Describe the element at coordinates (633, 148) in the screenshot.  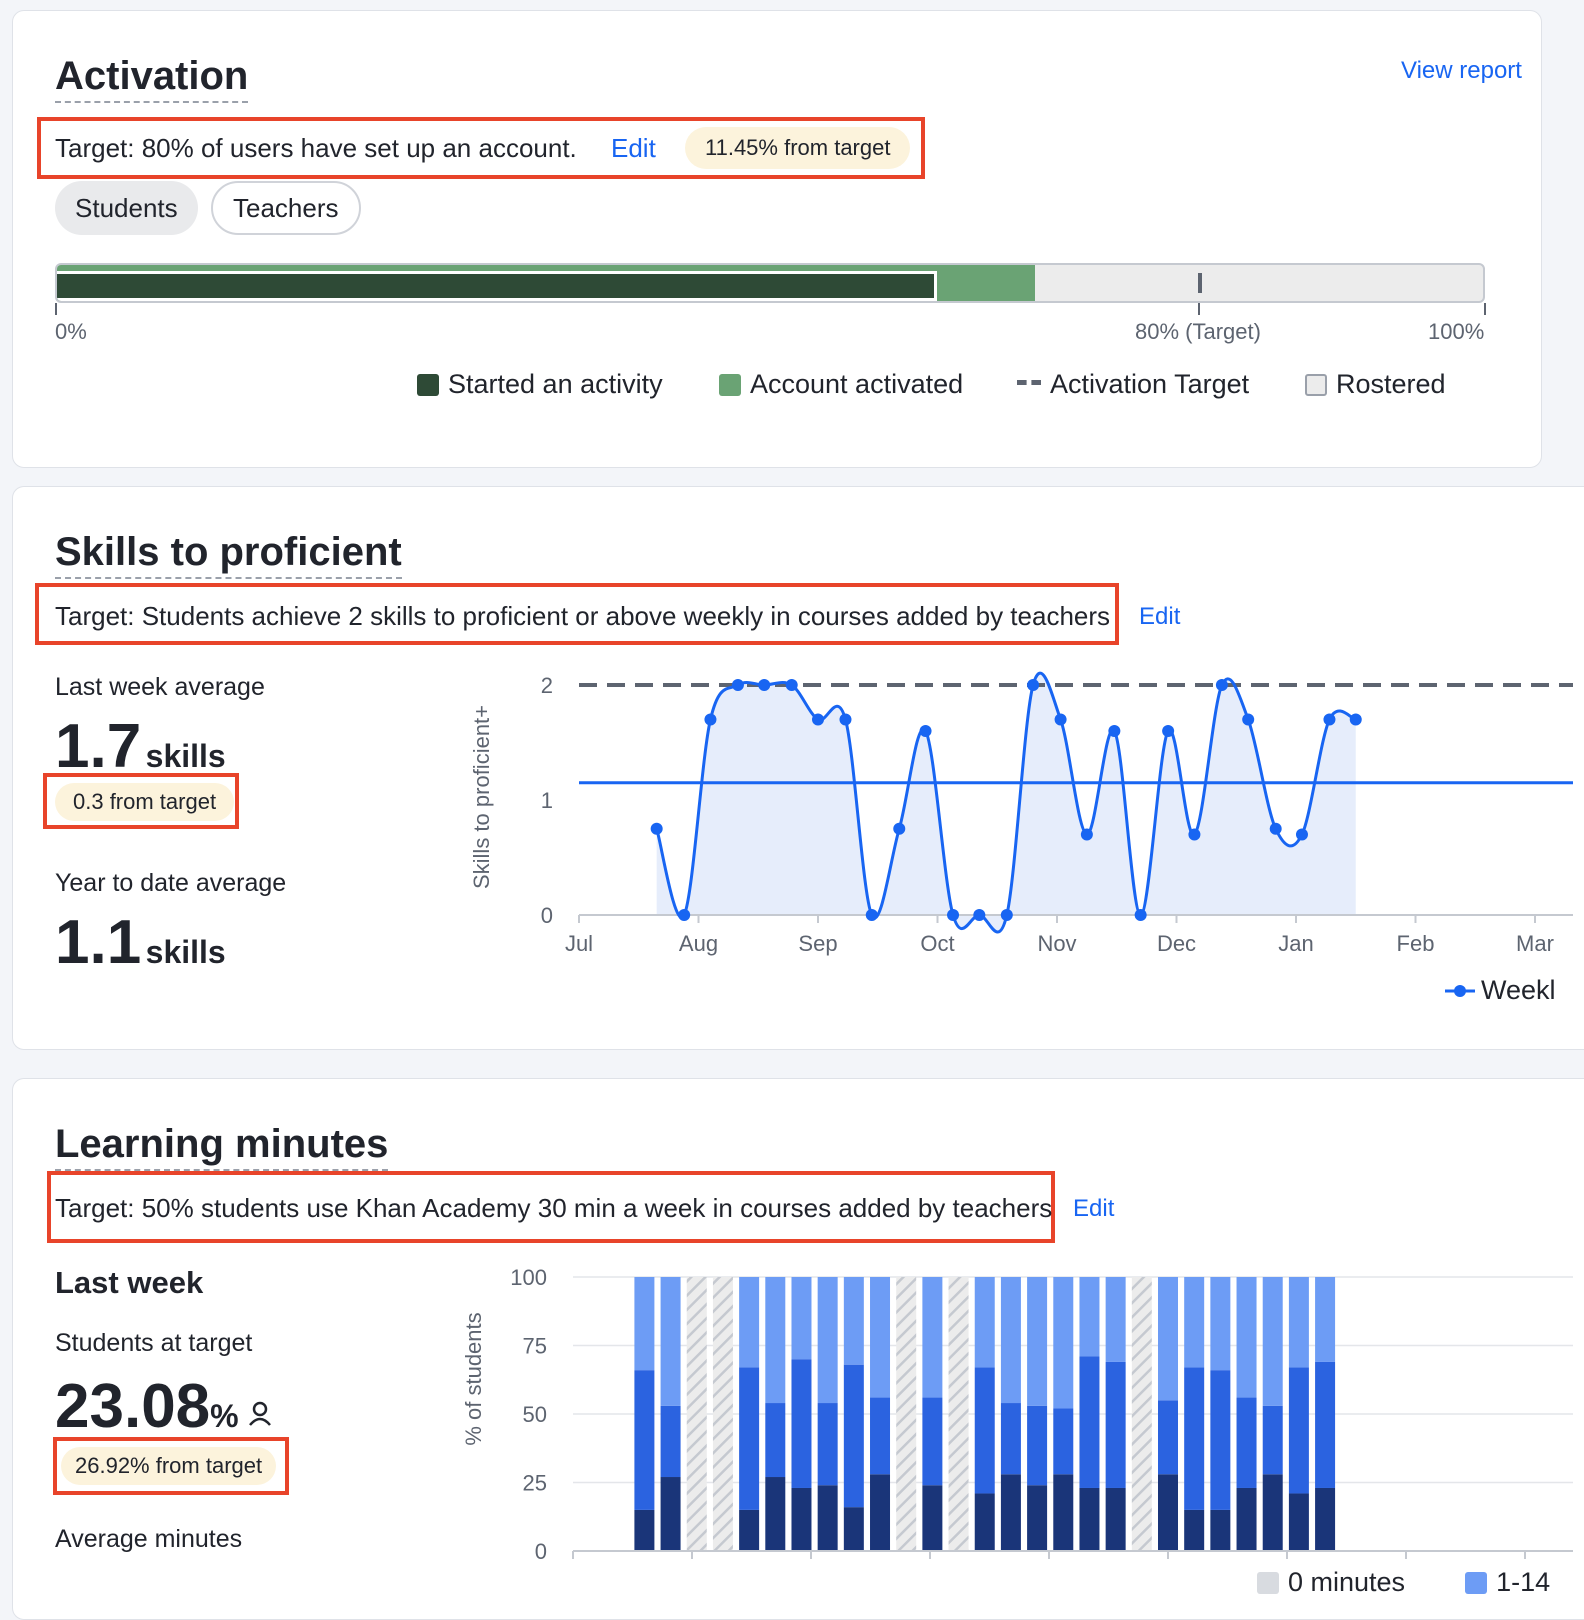
I see `activation-edit-link: Edit` at that location.